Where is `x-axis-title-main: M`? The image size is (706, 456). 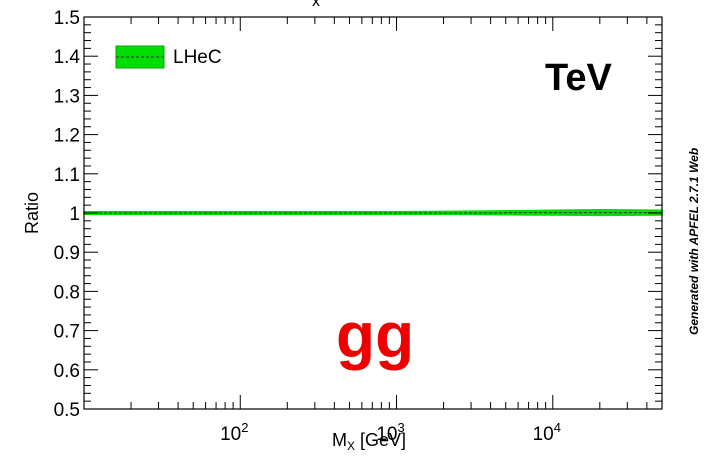
x-axis-title-main: M is located at coordinates (339, 440).